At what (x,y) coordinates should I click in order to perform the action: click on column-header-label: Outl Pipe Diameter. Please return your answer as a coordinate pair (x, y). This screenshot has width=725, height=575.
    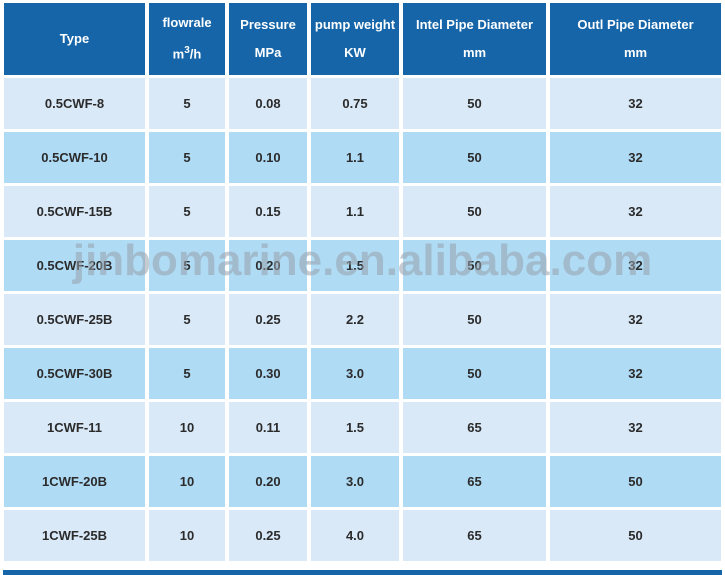
    Looking at the image, I should click on (635, 24).